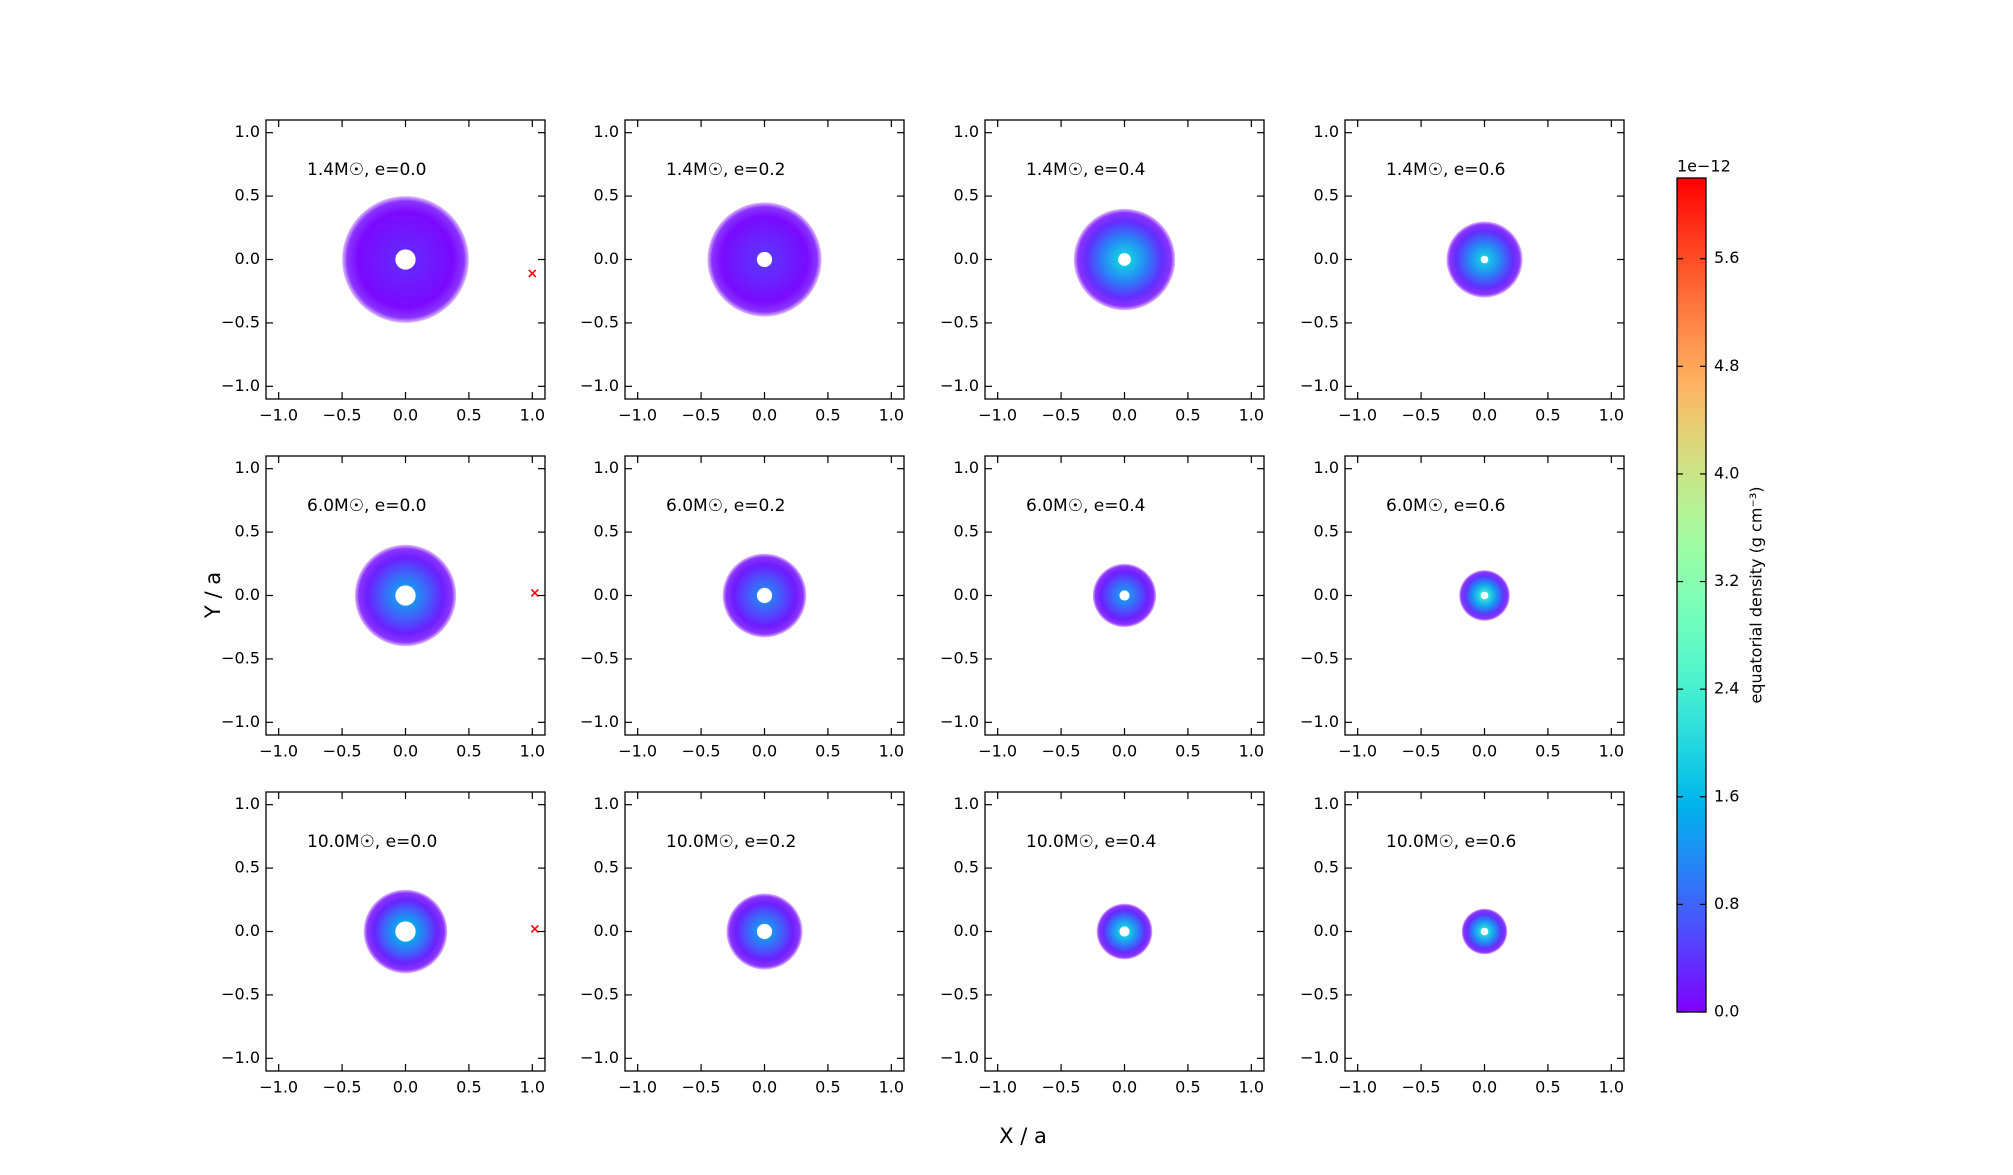 The width and height of the screenshot is (2013, 1175). What do you see at coordinates (726, 170) in the screenshot?
I see `panel-annotation: 1.4M☉, e=0.2` at bounding box center [726, 170].